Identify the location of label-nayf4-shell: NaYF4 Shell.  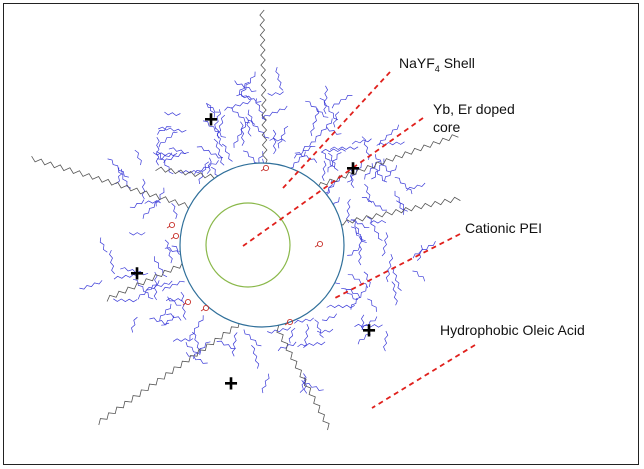
(437, 66).